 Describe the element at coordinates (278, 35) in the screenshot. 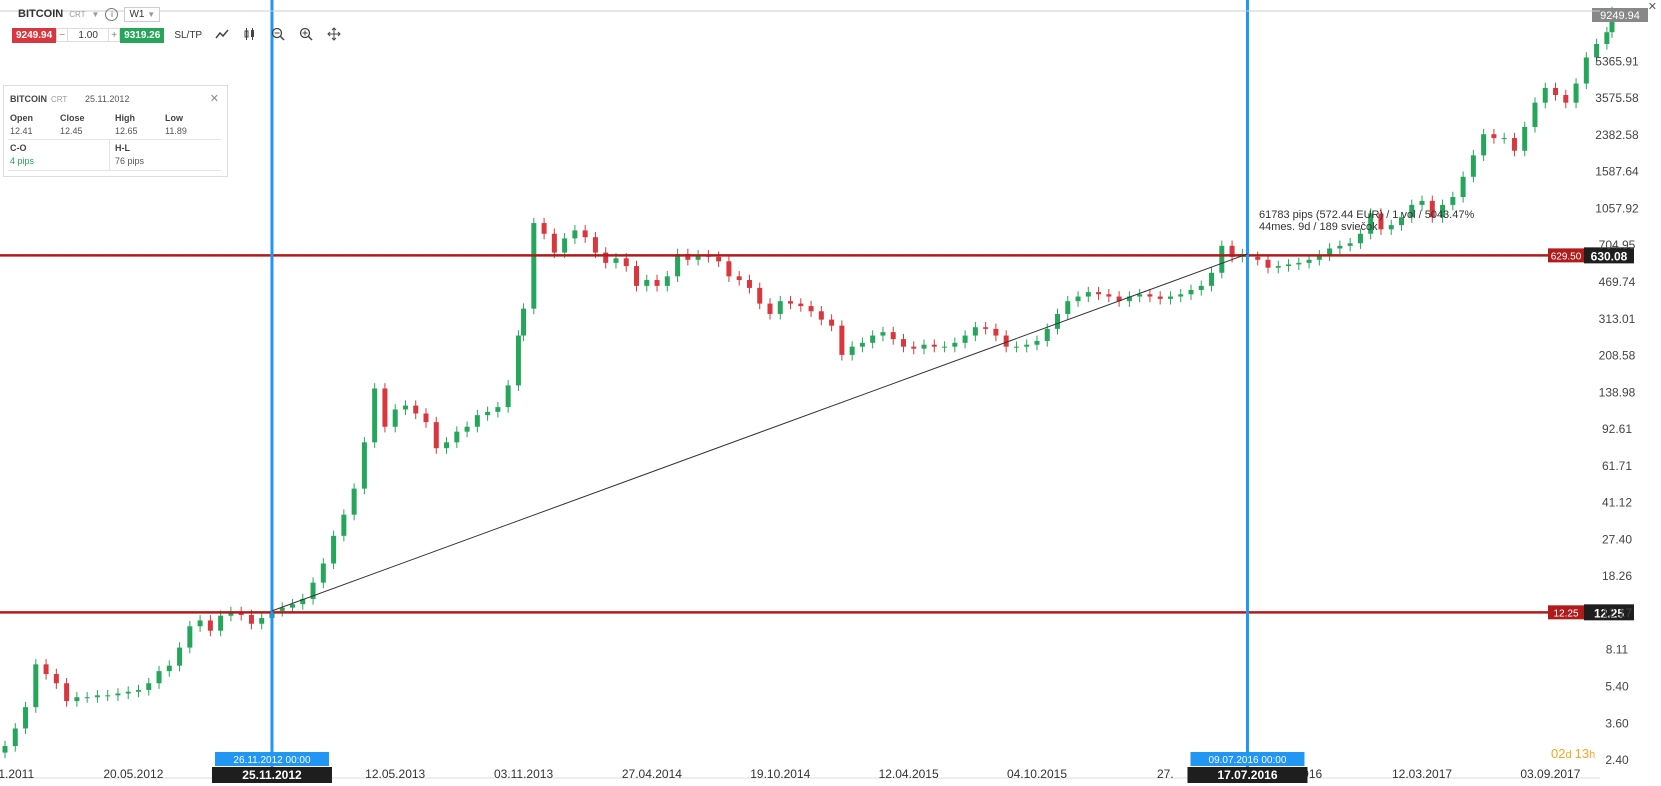

I see `zoom-out-icon` at that location.